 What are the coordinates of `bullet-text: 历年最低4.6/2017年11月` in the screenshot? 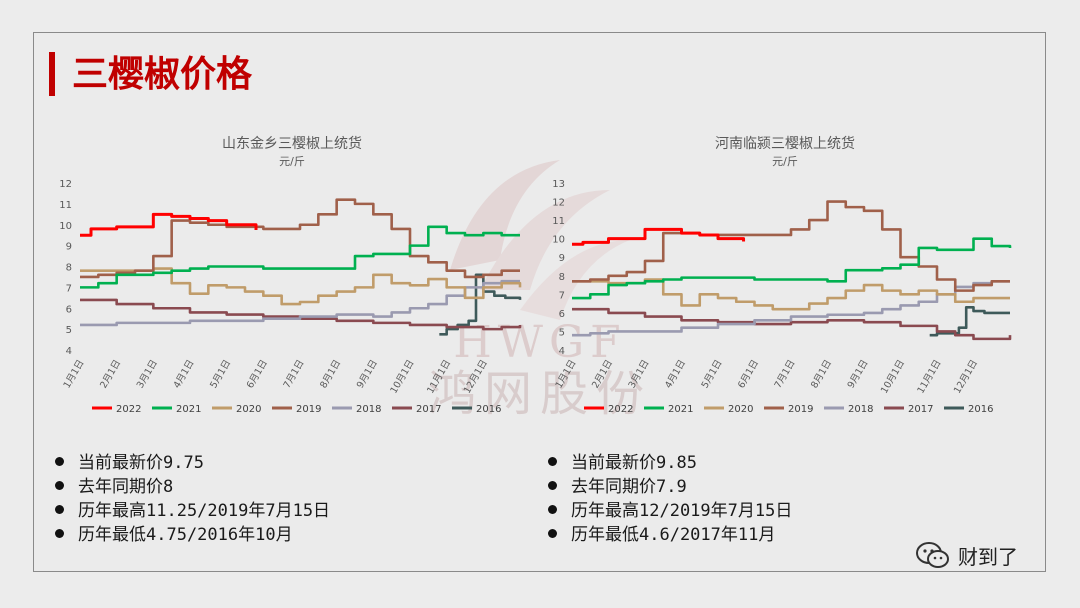 It's located at (673, 535).